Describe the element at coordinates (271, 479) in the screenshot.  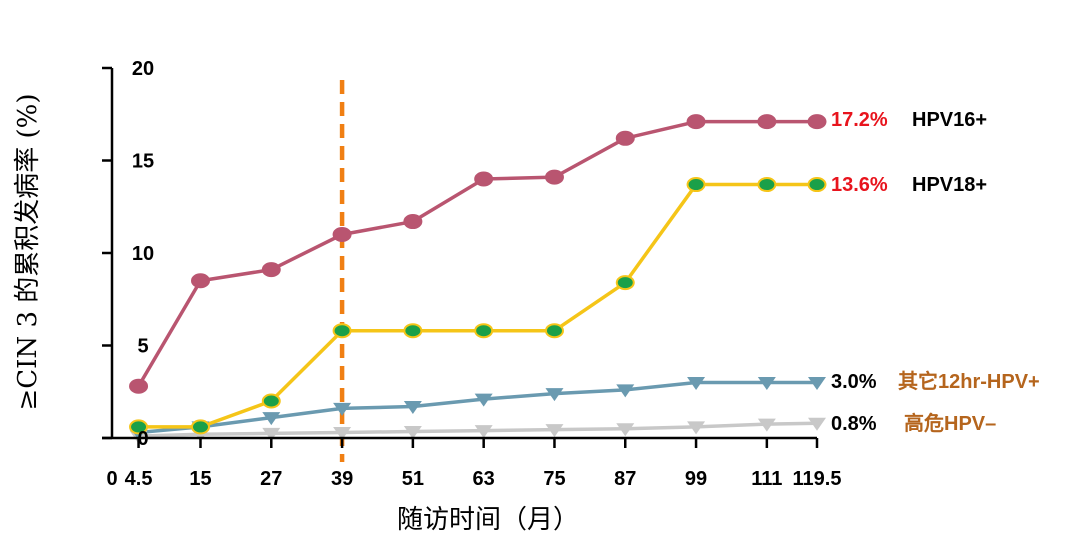
I see `x-tick-label: 27` at that location.